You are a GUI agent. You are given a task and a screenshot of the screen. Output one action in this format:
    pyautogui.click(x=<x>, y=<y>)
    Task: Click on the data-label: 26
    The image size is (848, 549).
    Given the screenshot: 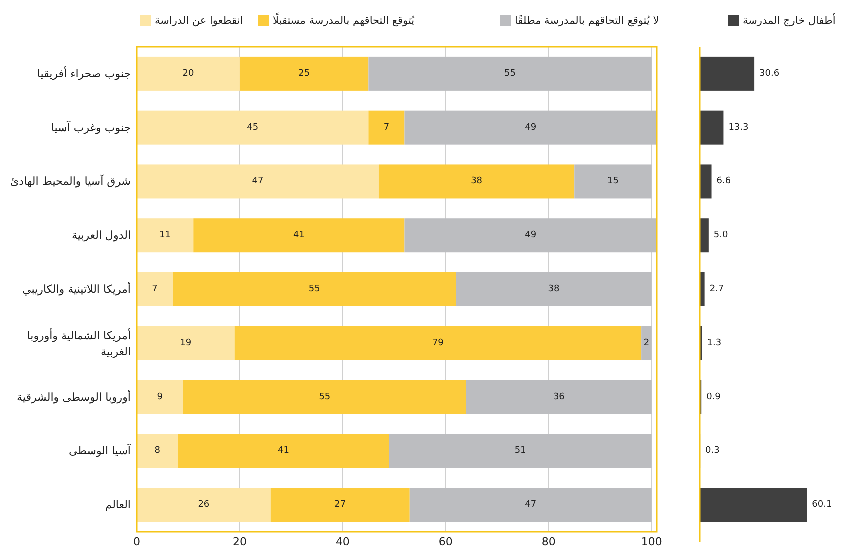 What is the action you would take?
    pyautogui.click(x=204, y=505)
    